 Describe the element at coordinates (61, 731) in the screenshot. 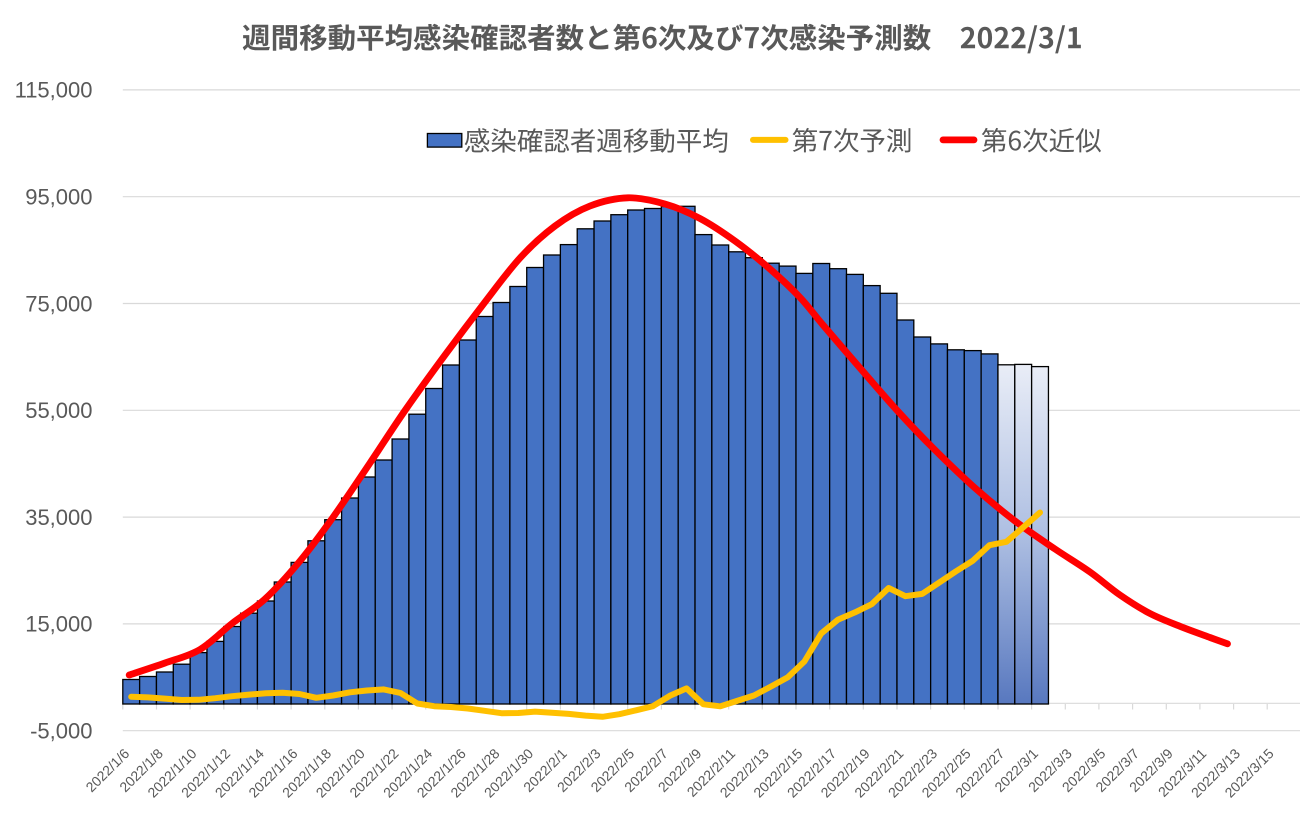

I see `svg-text: -5,000` at that location.